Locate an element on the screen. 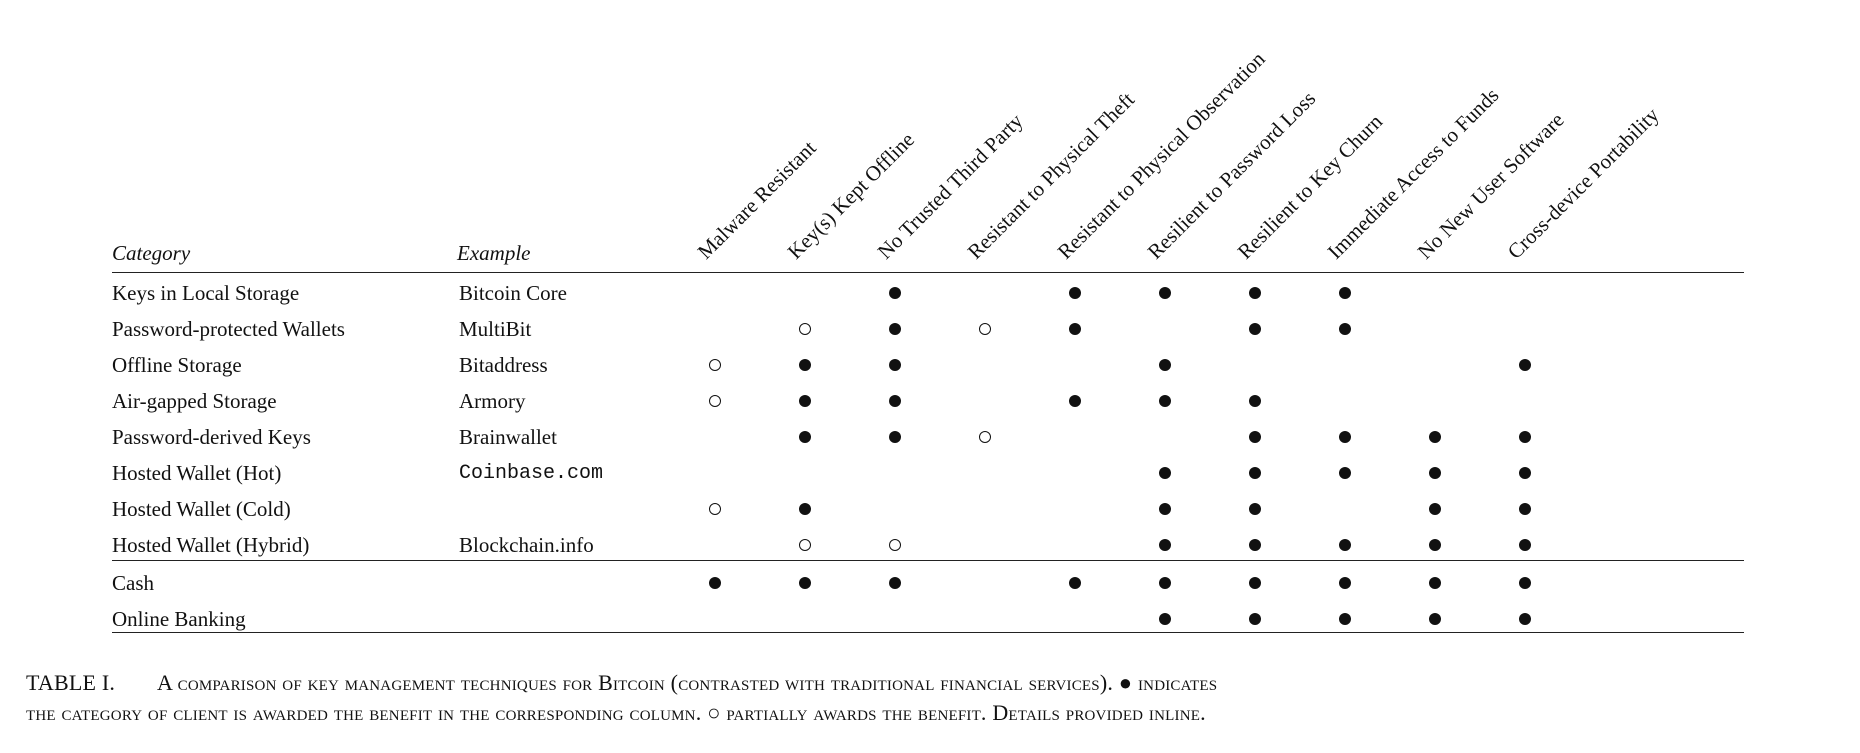 The image size is (1860, 753). caption-text-1b: indicates is located at coordinates (1177, 682).